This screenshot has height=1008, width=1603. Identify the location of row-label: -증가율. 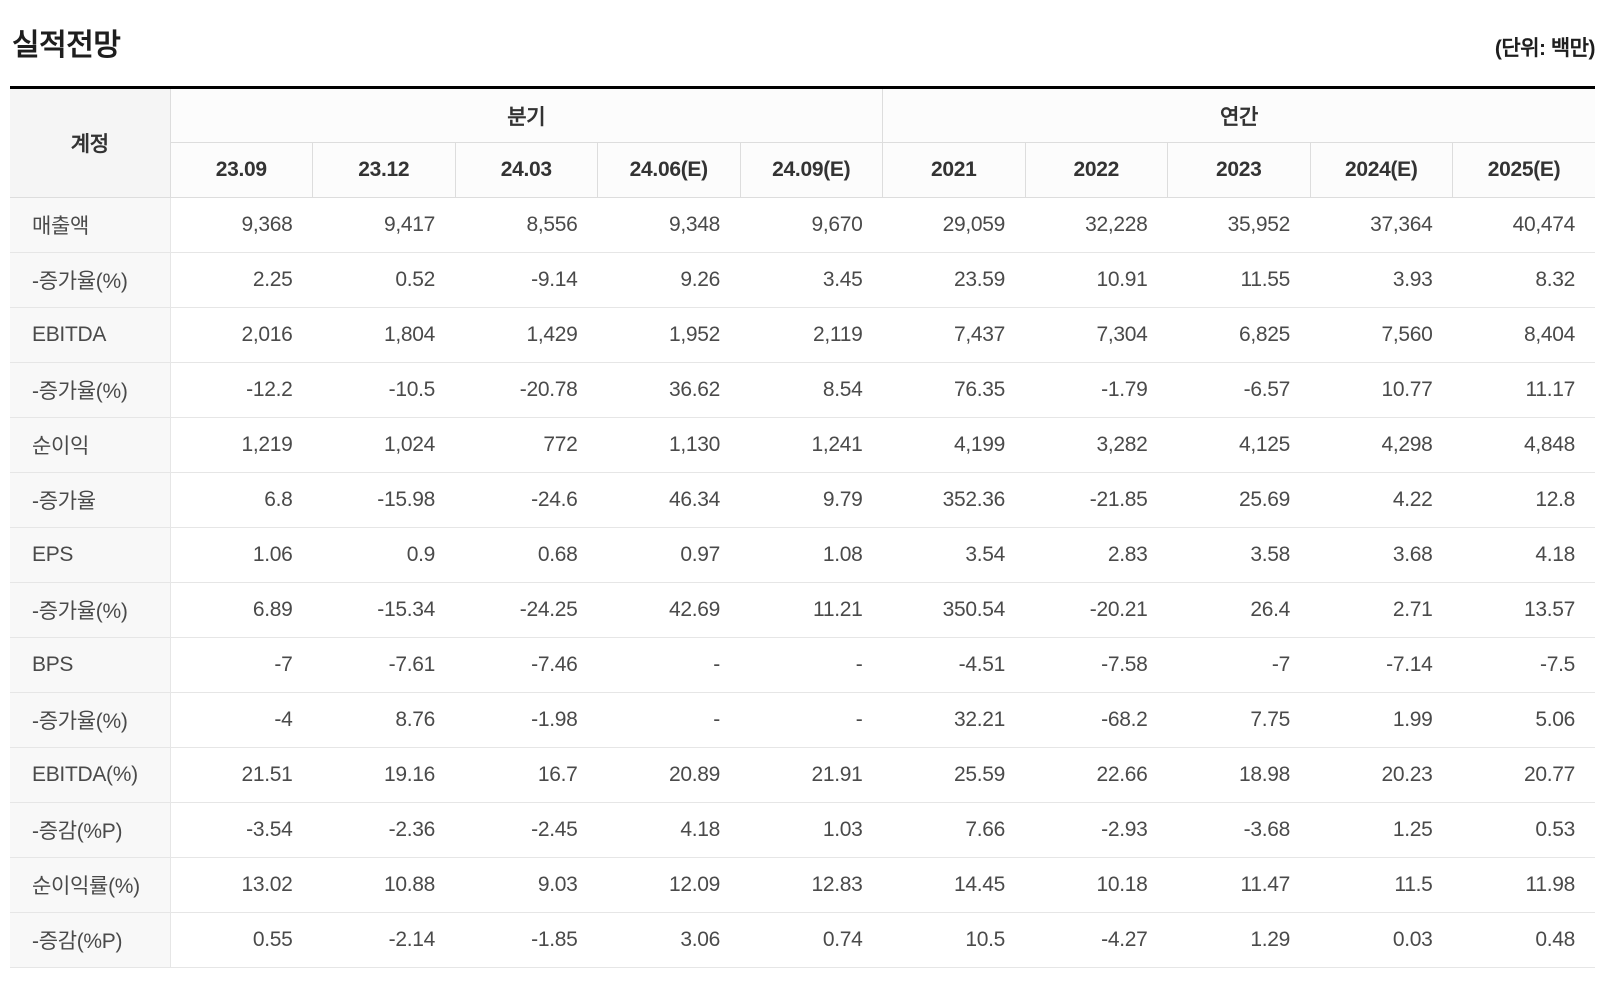
(90, 500).